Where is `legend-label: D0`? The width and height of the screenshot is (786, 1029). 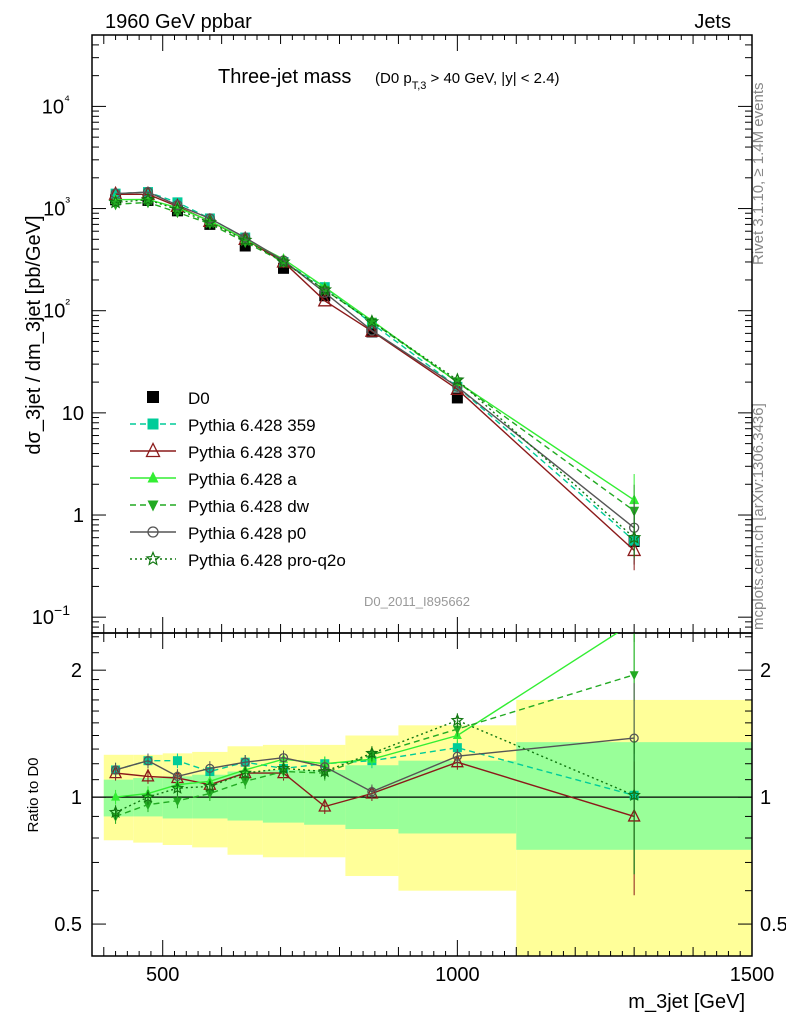 legend-label: D0 is located at coordinates (199, 398).